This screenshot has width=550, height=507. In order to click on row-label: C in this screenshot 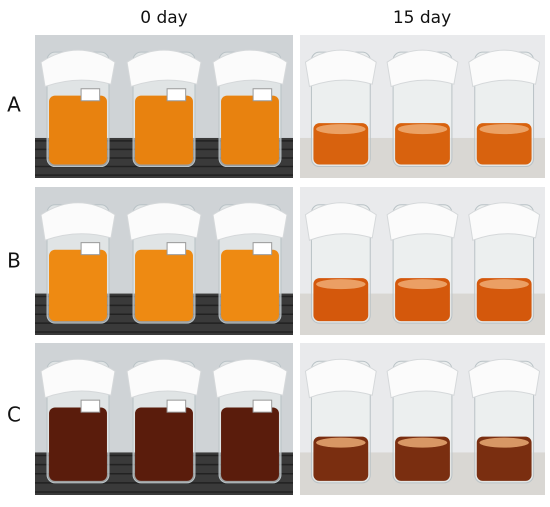, I will do `click(14, 415)`.